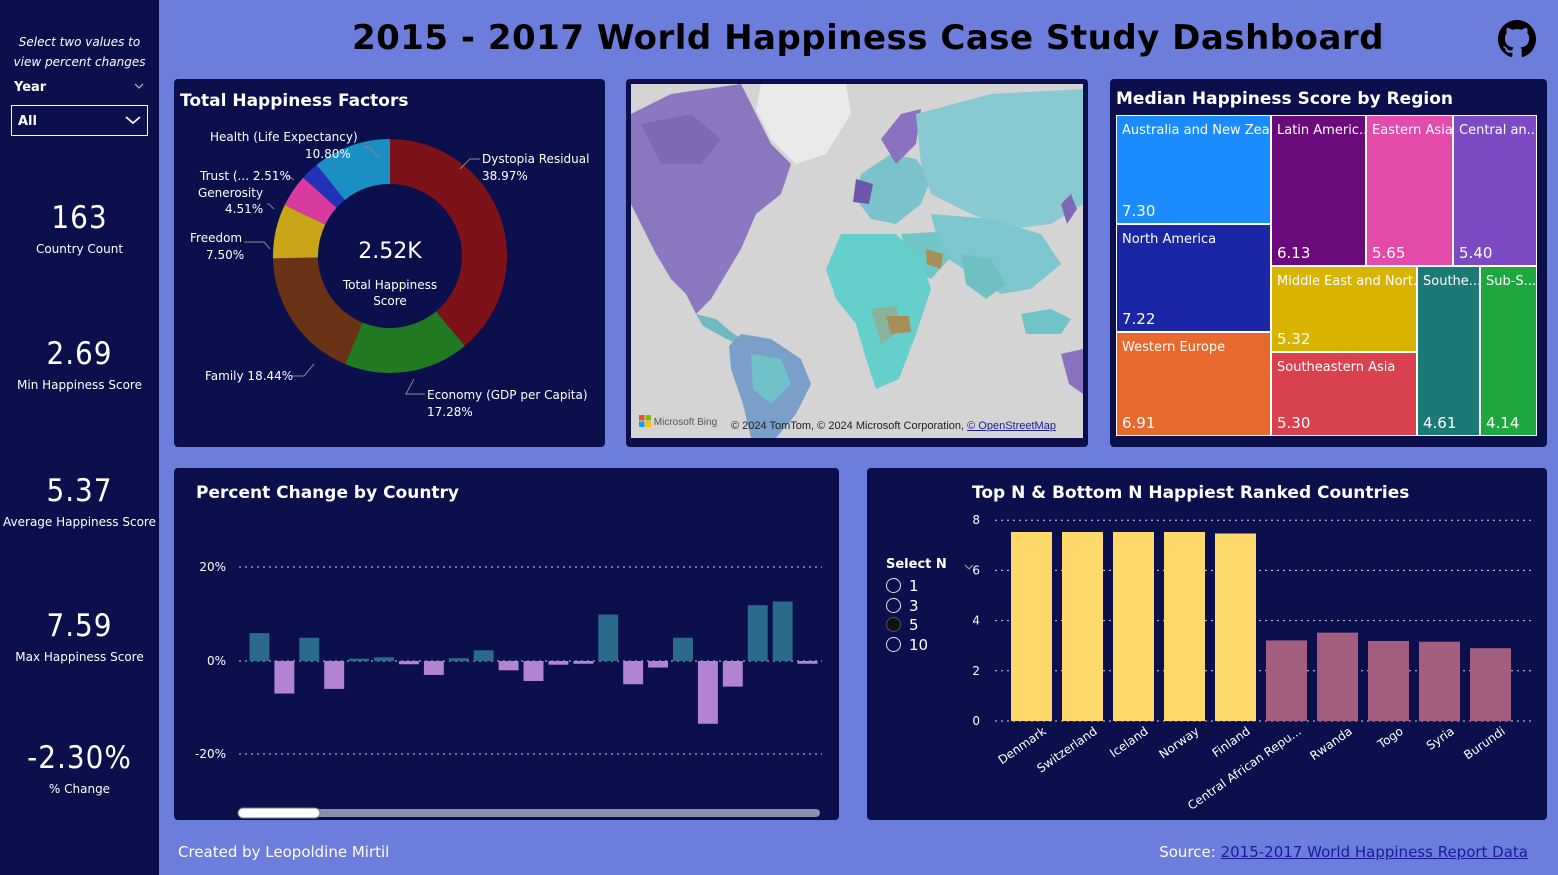 The width and height of the screenshot is (1558, 875). Describe the element at coordinates (976, 671) in the screenshot. I see `y-tick-label: 2` at that location.